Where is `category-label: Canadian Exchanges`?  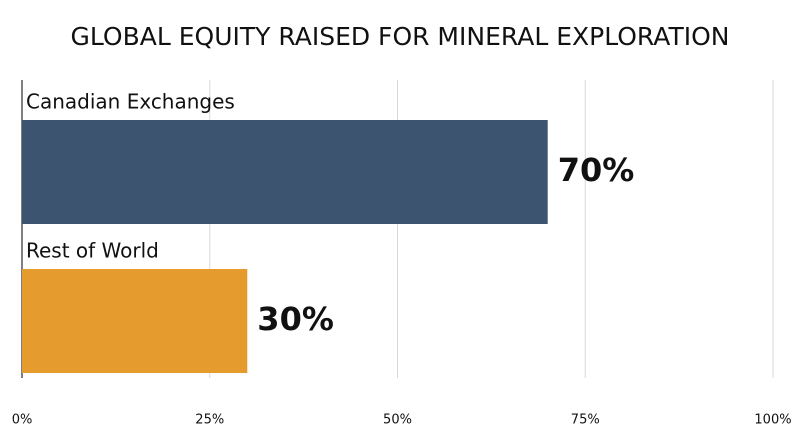 category-label: Canadian Exchanges is located at coordinates (130, 102).